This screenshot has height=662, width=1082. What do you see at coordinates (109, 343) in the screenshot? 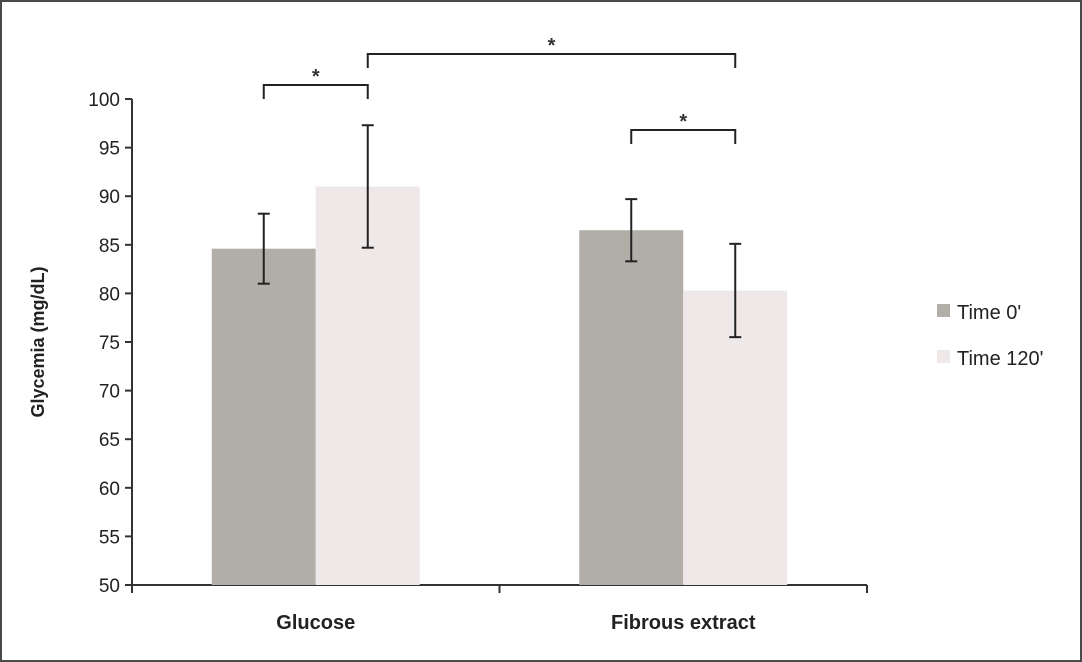
I see `y-tick-label: 75` at bounding box center [109, 343].